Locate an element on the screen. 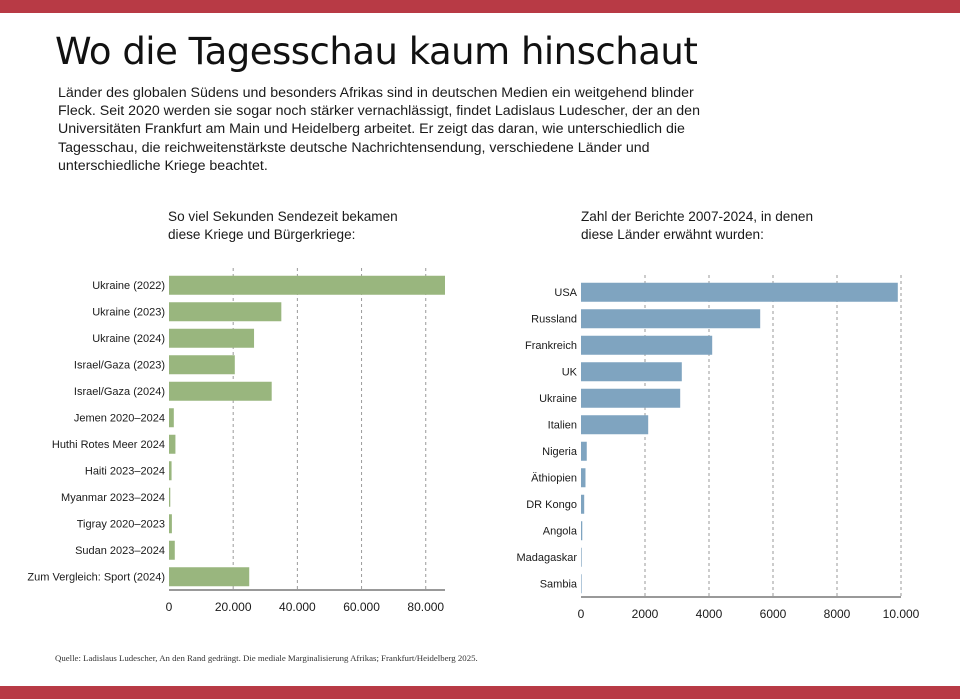 The image size is (960, 699). tick-label: 40.000 is located at coordinates (297, 607).